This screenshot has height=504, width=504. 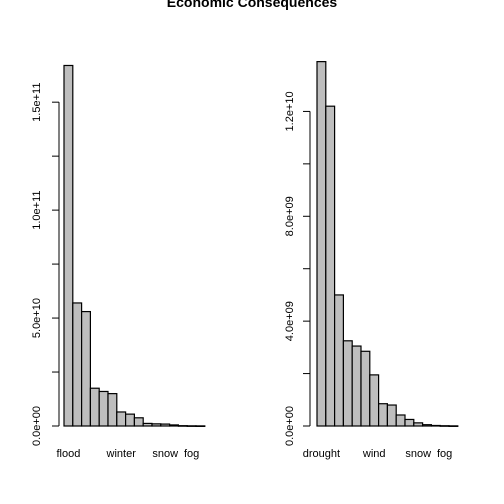 What do you see at coordinates (121, 454) in the screenshot?
I see `x-tick-label: winter` at bounding box center [121, 454].